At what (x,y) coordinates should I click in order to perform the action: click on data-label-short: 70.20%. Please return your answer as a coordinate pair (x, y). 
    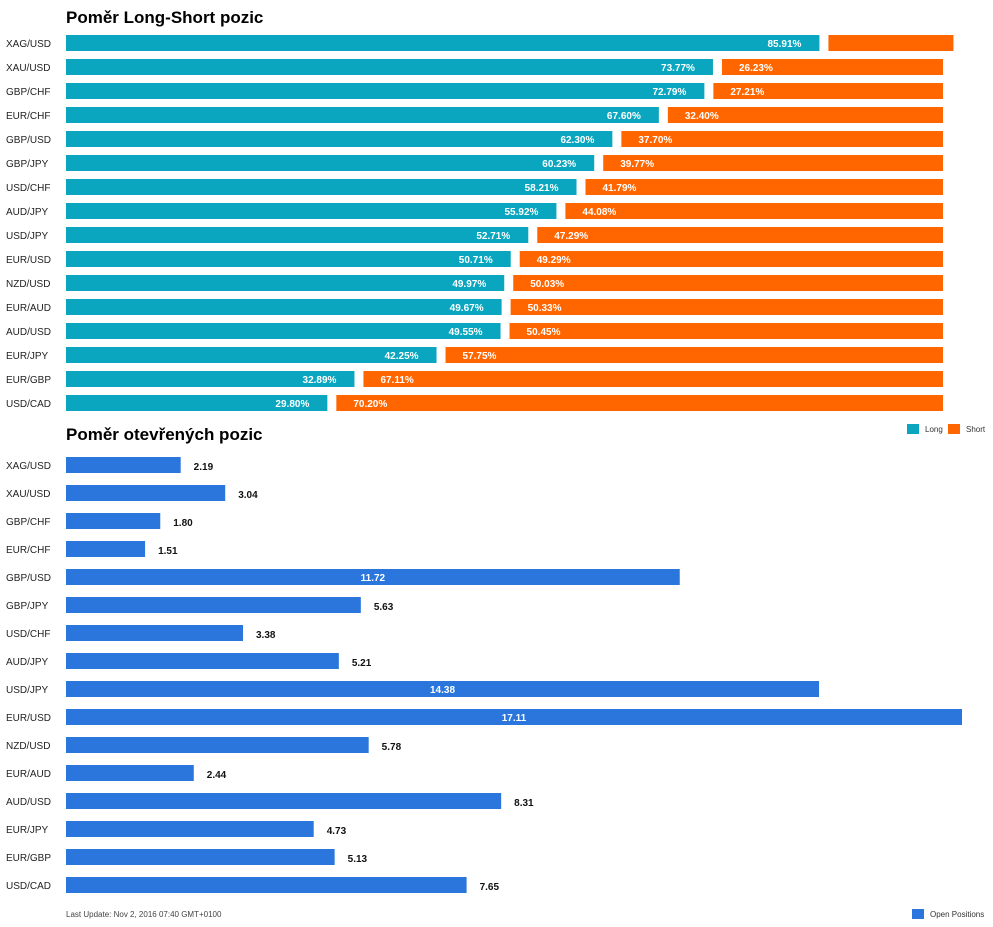
    Looking at the image, I should click on (370, 404).